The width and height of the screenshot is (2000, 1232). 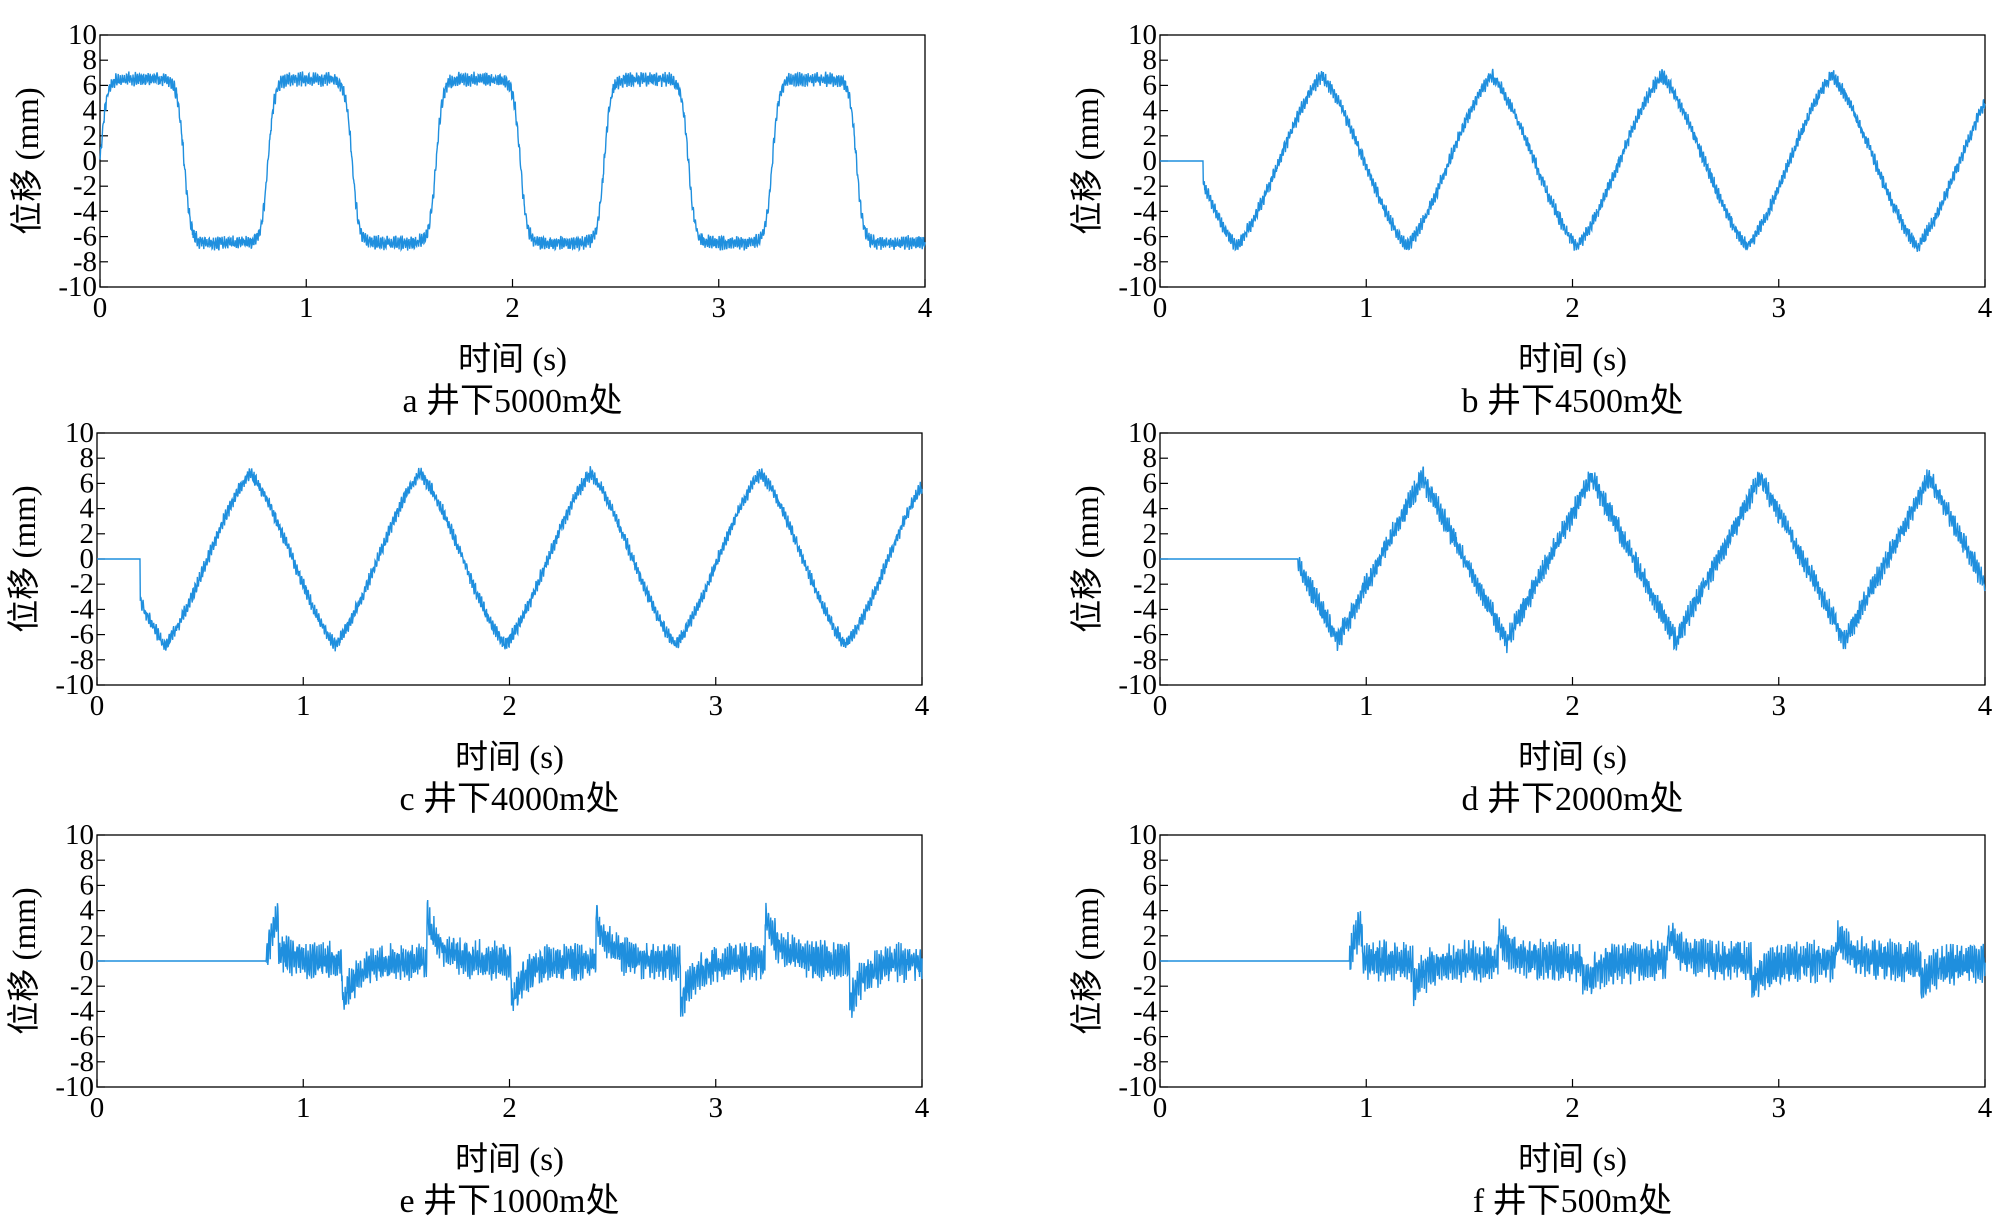 I want to click on subplot-caption: e 井下1000m处, so click(x=509, y=1201).